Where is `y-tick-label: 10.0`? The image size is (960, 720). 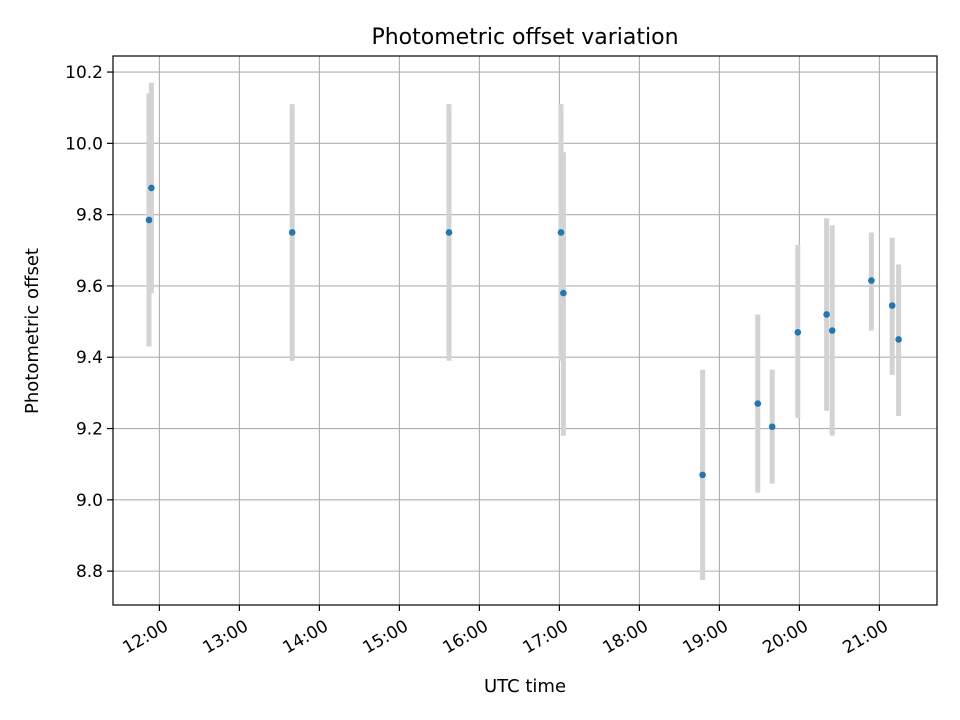 y-tick-label: 10.0 is located at coordinates (84, 144).